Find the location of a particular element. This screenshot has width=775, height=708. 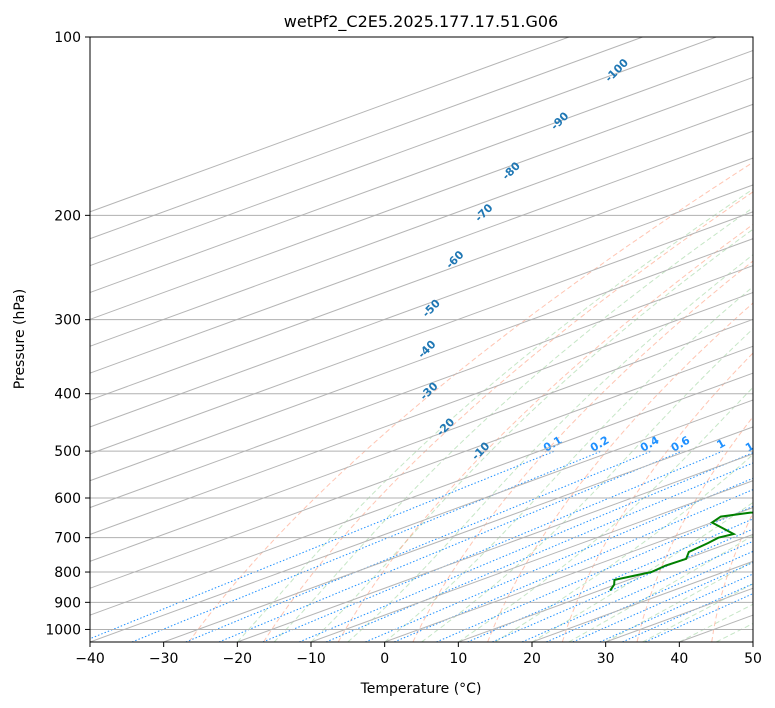

x-tick-label: −10 is located at coordinates (311, 659).